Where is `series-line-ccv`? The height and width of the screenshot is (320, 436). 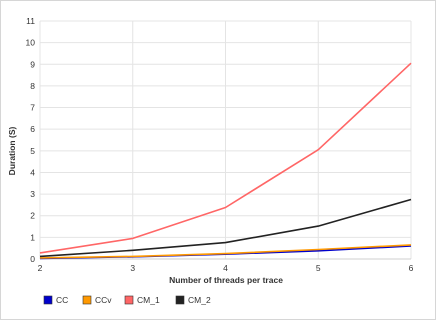
series-line-ccv is located at coordinates (225, 251).